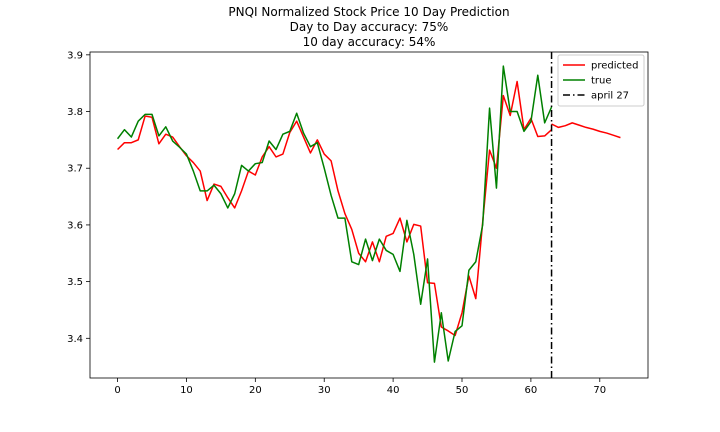 The width and height of the screenshot is (720, 432). I want to click on legend-label: true, so click(601, 81).